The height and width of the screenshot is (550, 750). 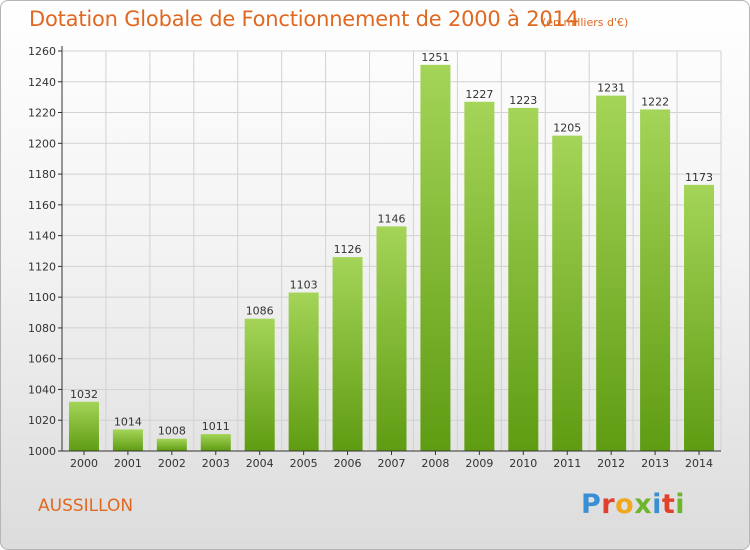 I want to click on data-label-2007: 1146, so click(x=392, y=218).